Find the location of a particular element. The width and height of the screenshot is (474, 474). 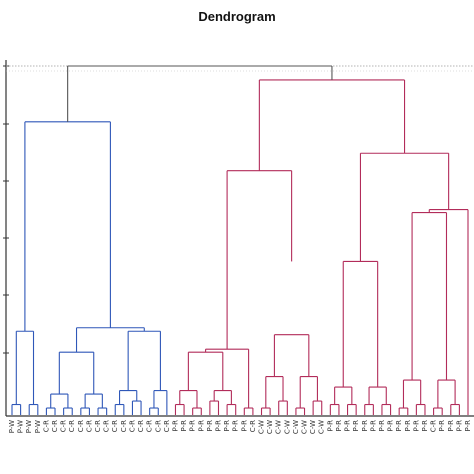

chart-title: Dendrogram is located at coordinates (237, 16).